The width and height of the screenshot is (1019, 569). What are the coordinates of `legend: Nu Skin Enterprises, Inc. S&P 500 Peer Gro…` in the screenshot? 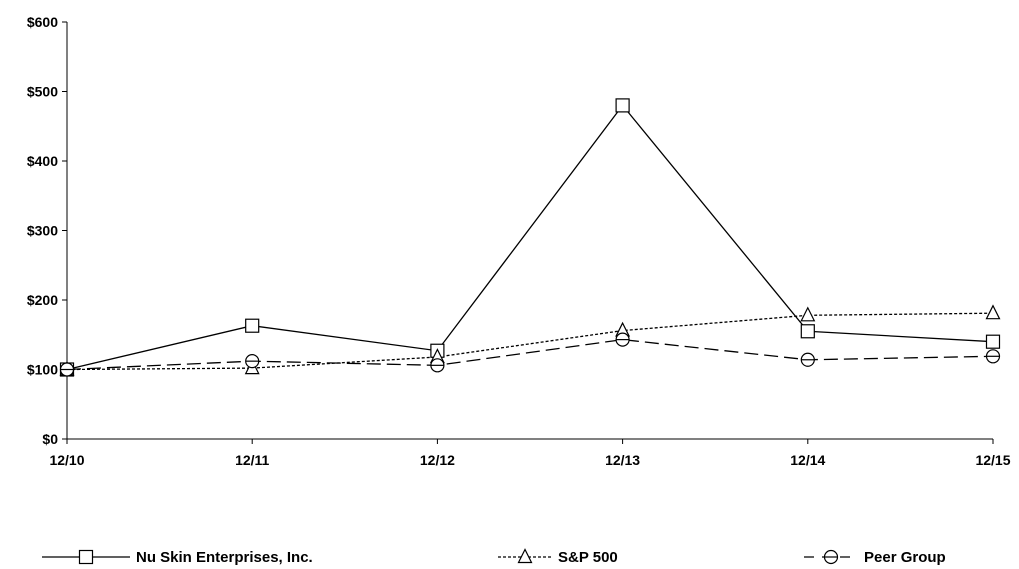 It's located at (494, 557).